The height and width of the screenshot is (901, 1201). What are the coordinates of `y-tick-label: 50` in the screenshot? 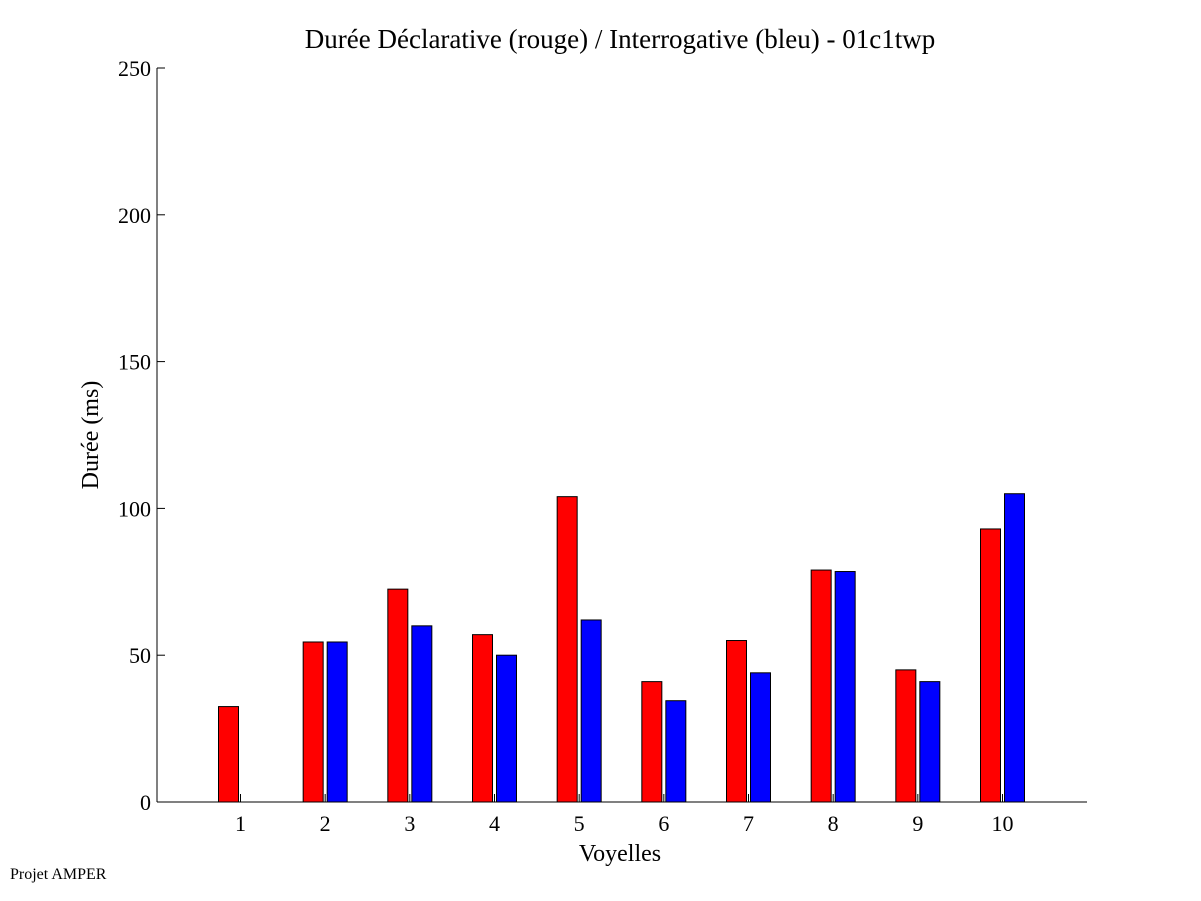 It's located at (140, 655).